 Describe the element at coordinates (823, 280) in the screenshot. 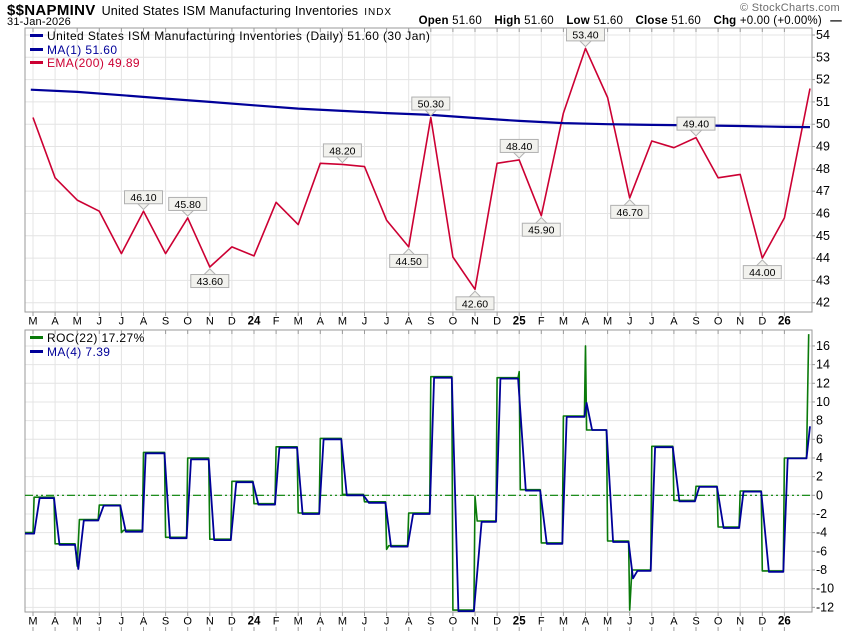

I see `y-axis-label: 43` at that location.